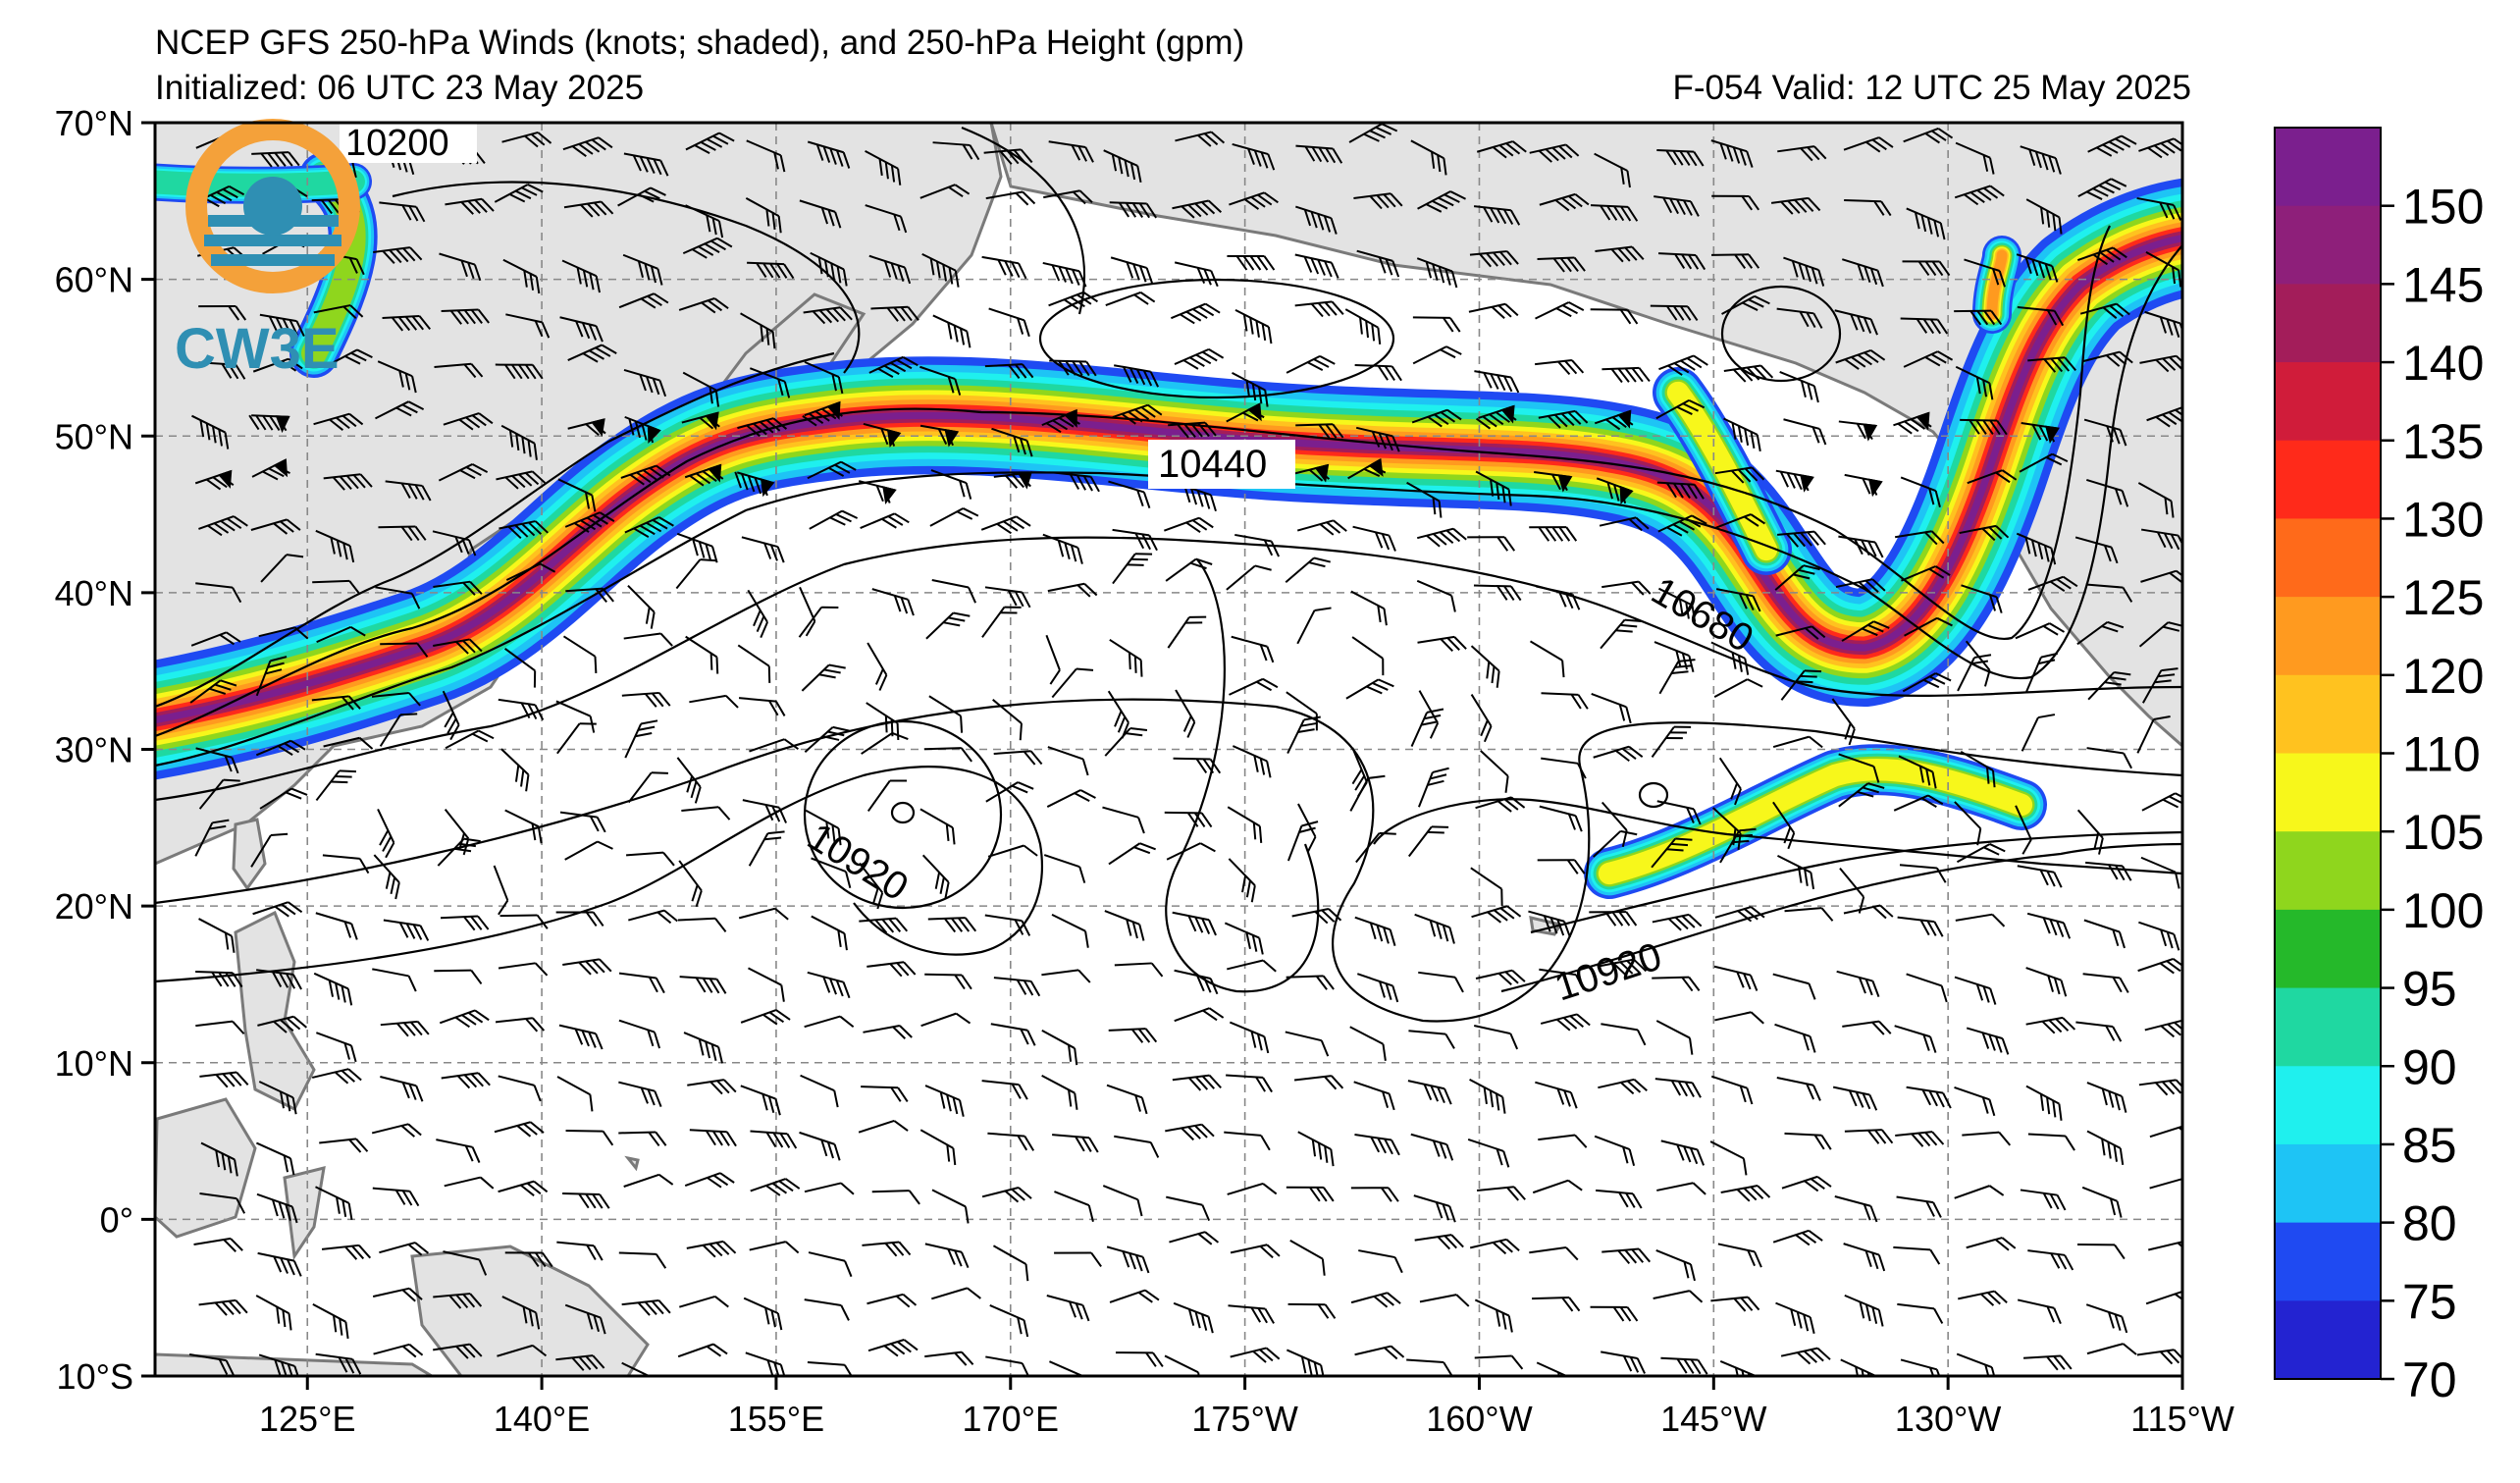 The image size is (2520, 1483). Describe the element at coordinates (2443, 284) in the screenshot. I see `colorbar-label: 145` at that location.